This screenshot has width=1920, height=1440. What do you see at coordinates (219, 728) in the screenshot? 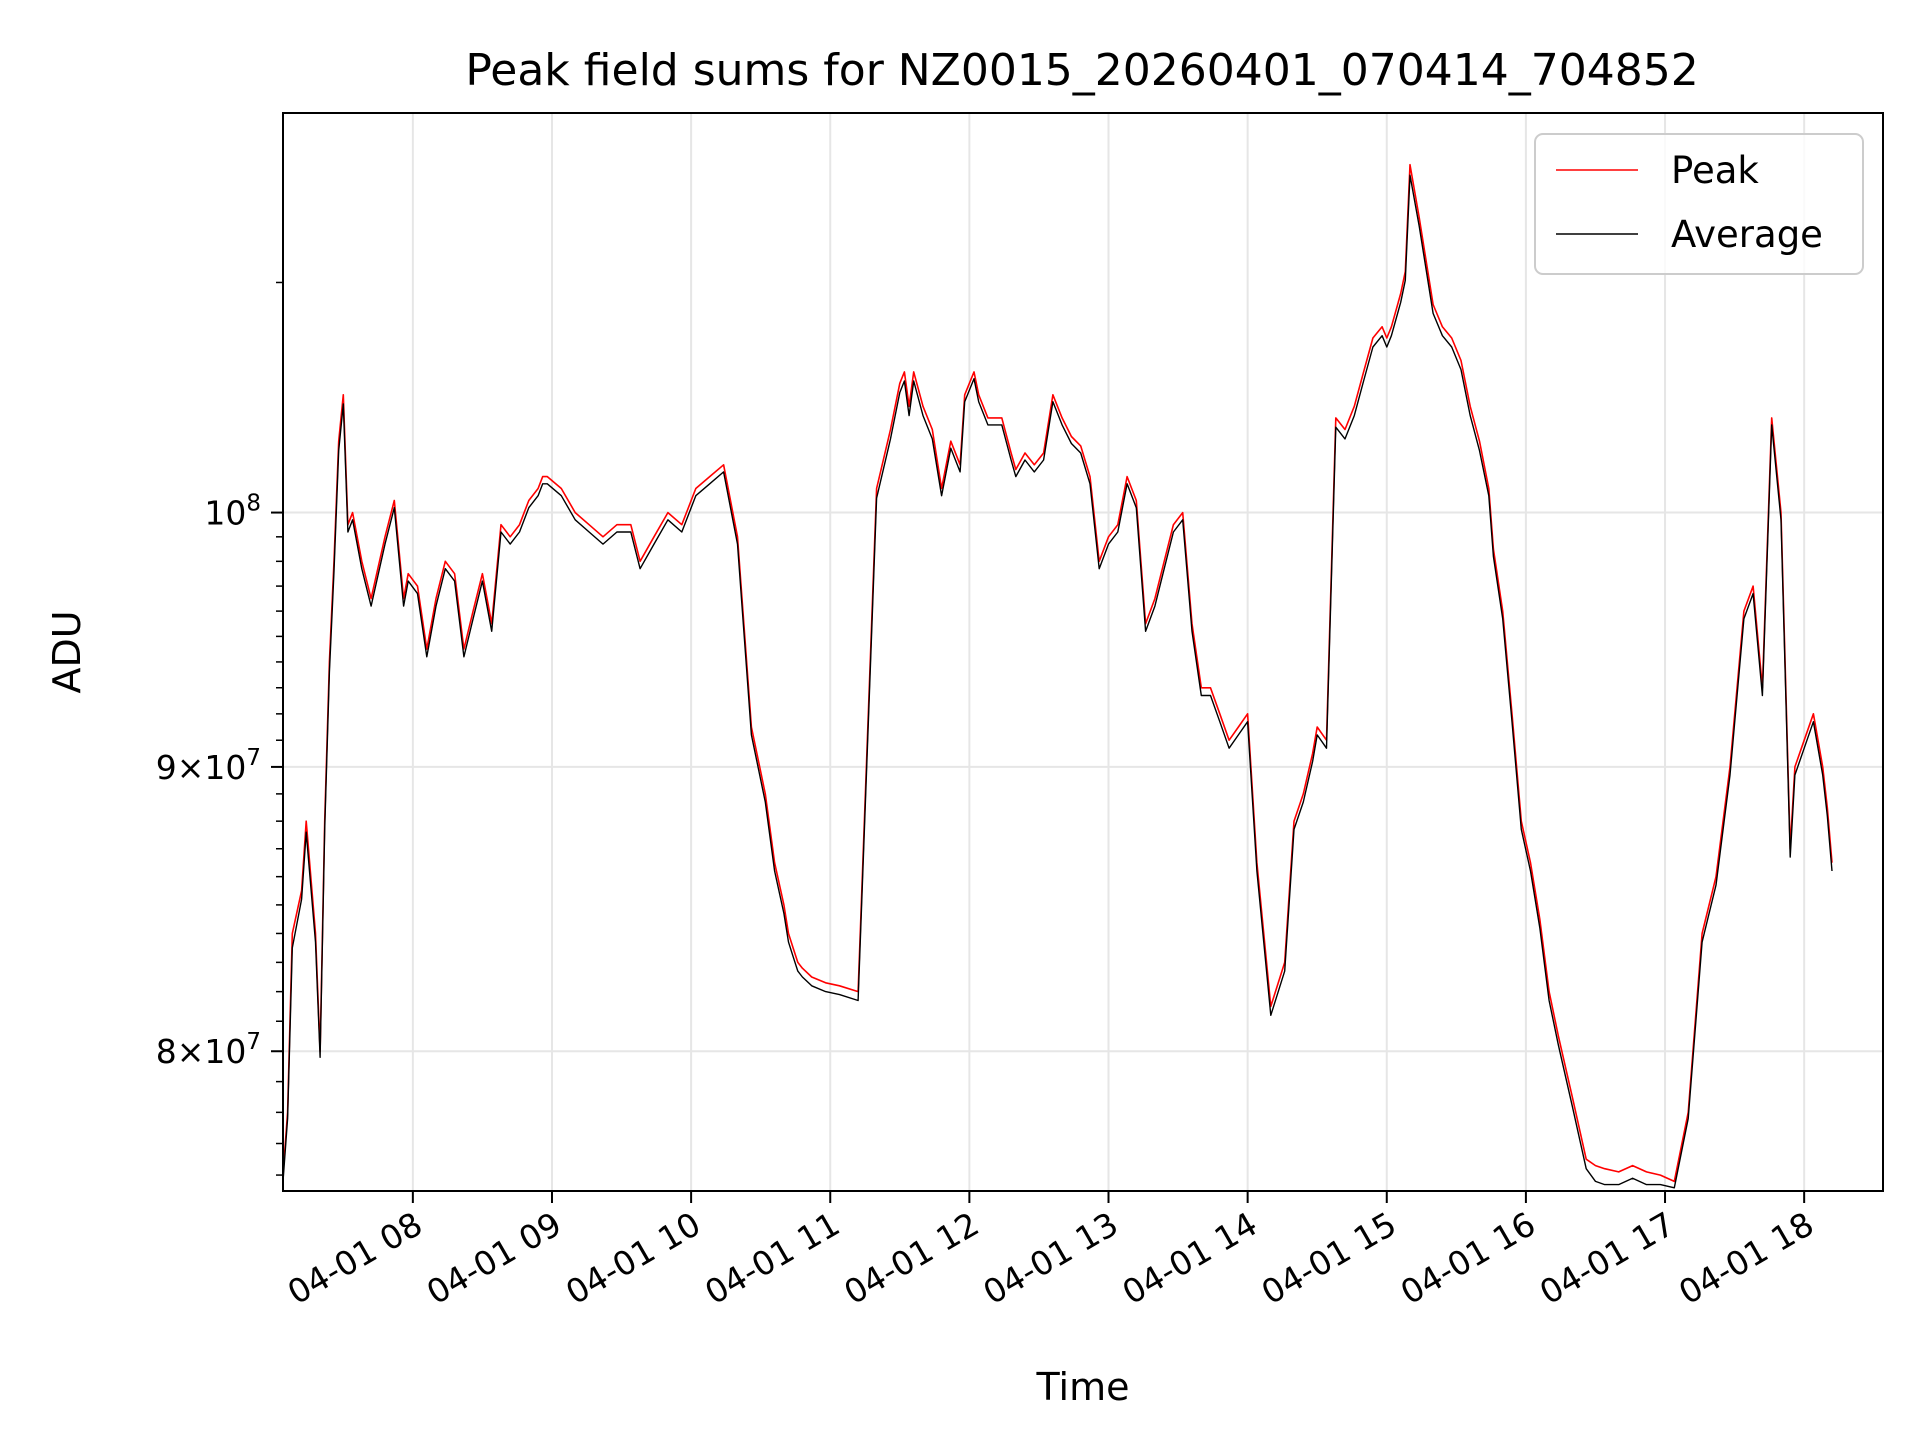
I see `y-axis-ticks: 8×107 9×107 108` at bounding box center [219, 728].